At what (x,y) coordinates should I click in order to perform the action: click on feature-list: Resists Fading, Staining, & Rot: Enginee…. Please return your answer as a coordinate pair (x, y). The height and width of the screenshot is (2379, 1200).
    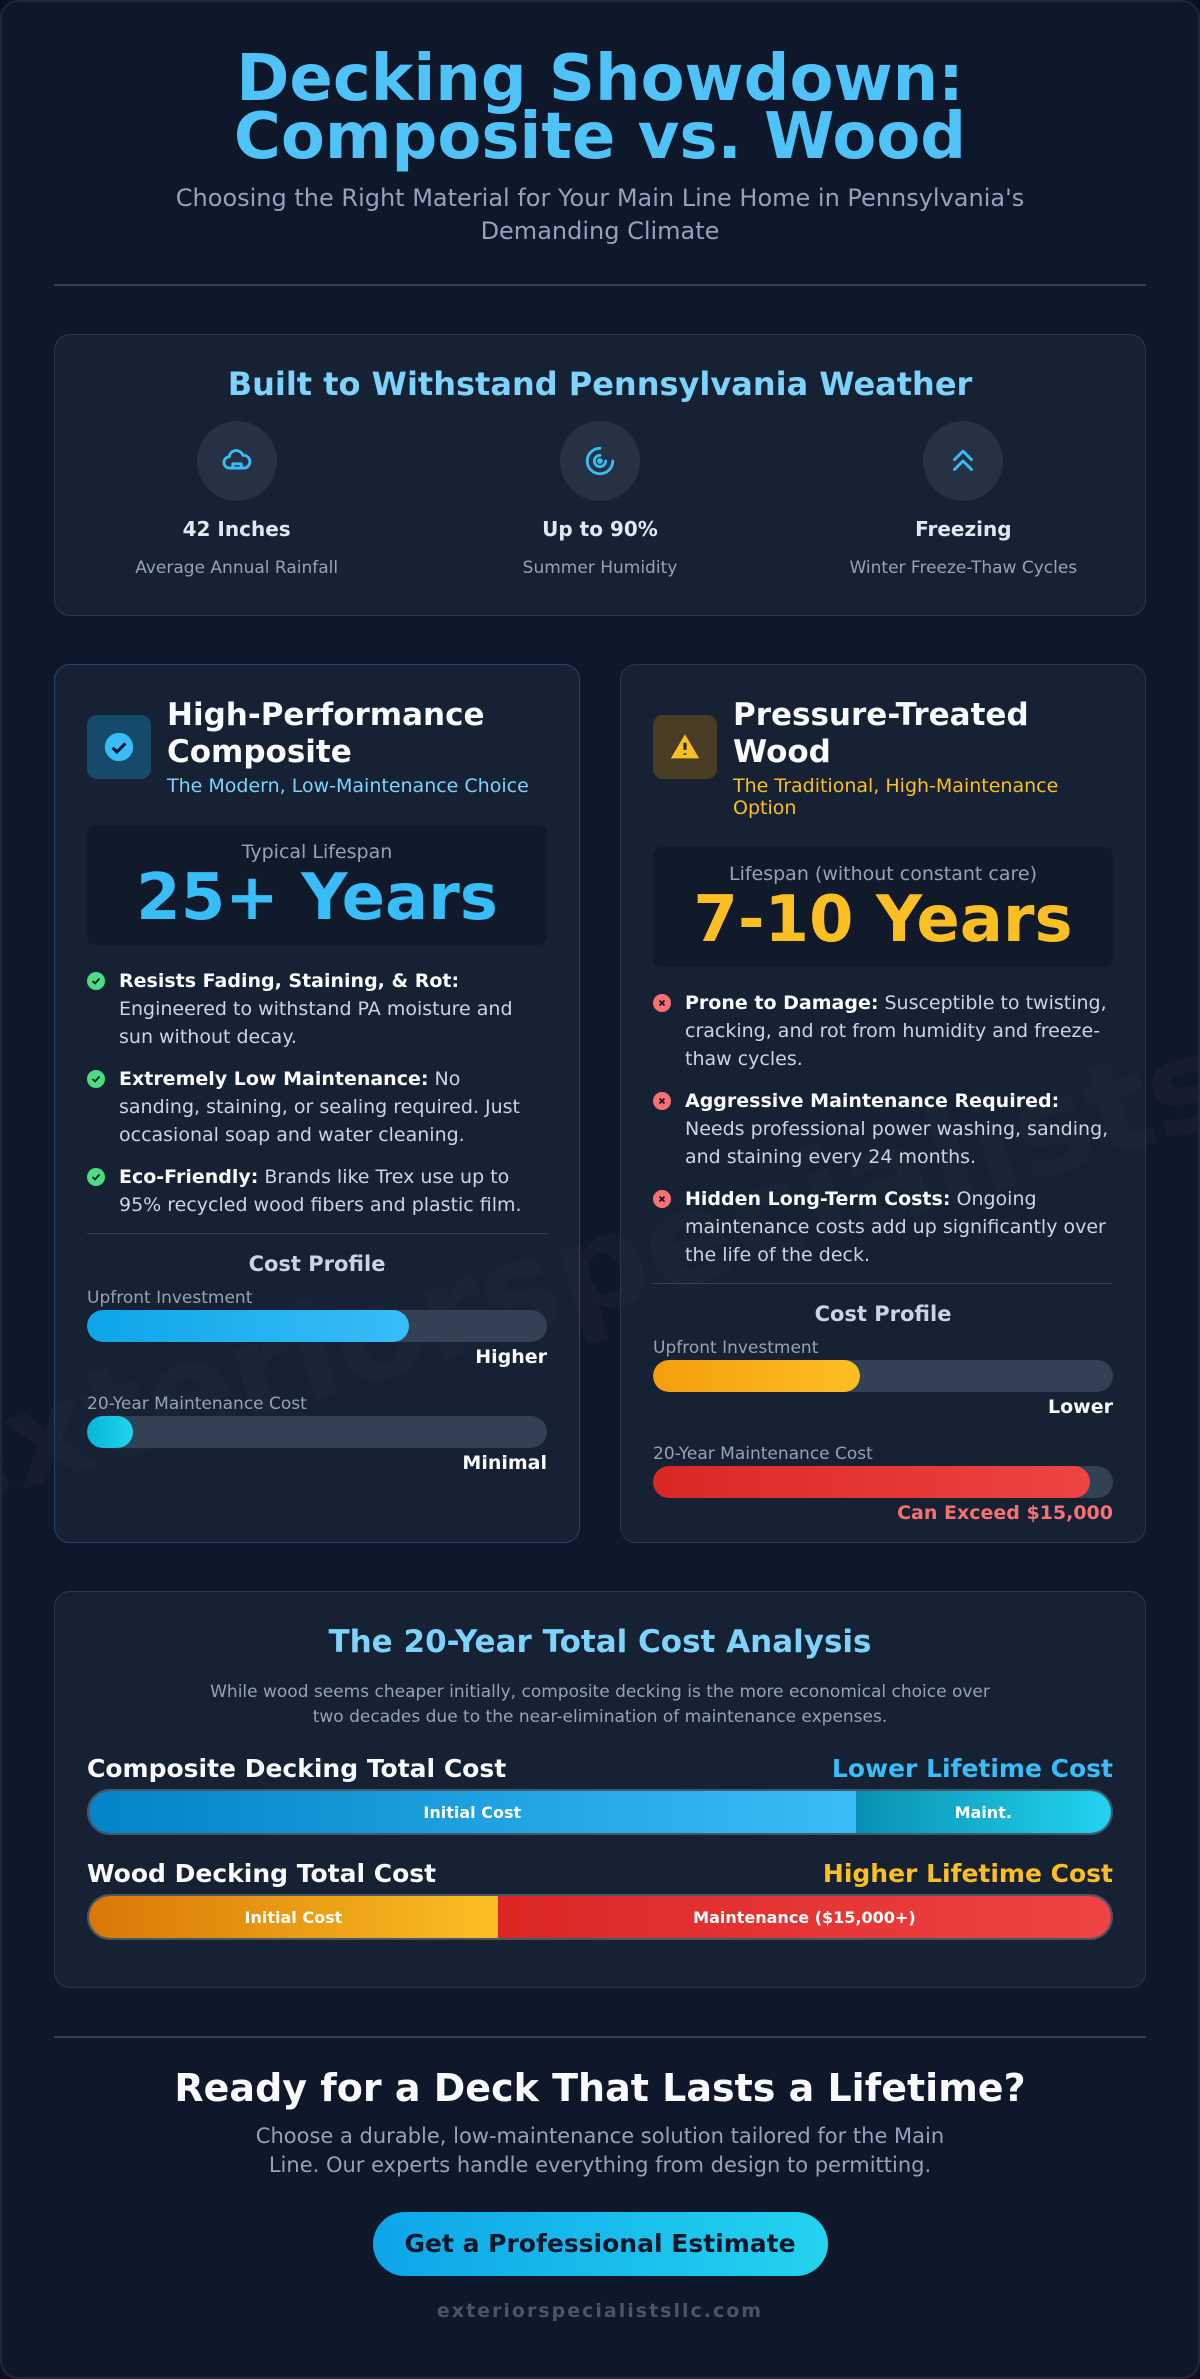
    Looking at the image, I should click on (317, 1093).